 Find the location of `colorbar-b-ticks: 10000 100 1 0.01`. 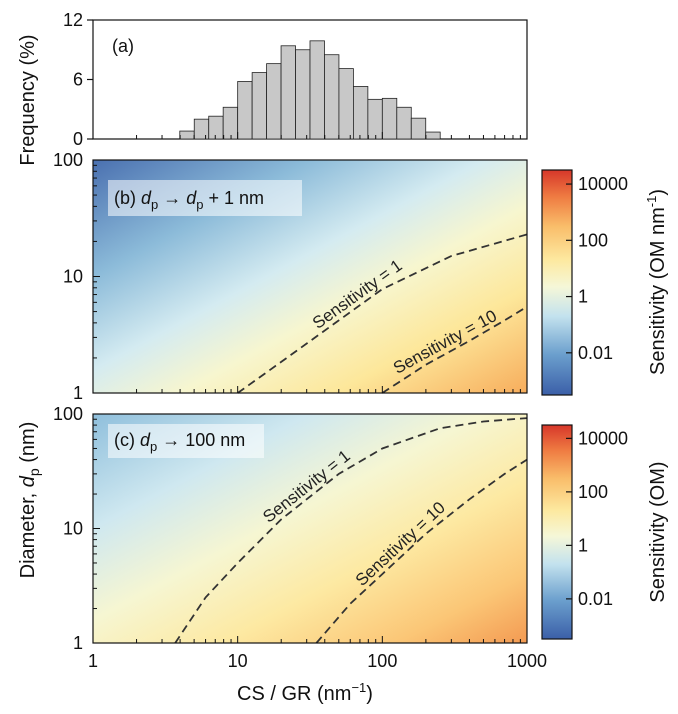

colorbar-b-ticks: 10000 100 1 0.01 is located at coordinates (597, 268).